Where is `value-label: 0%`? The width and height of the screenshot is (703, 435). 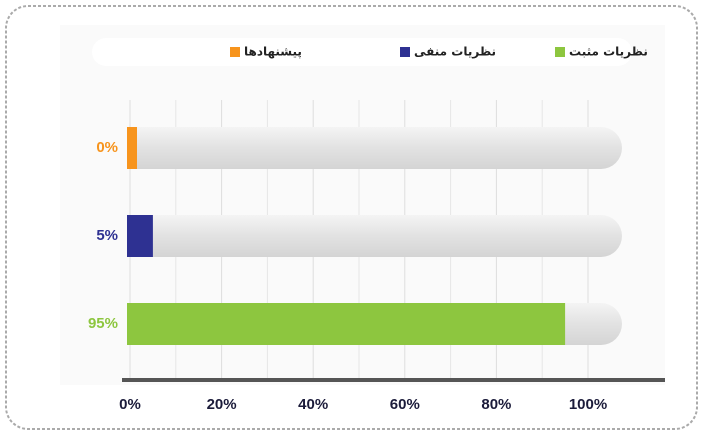
value-label: 0% is located at coordinates (107, 147).